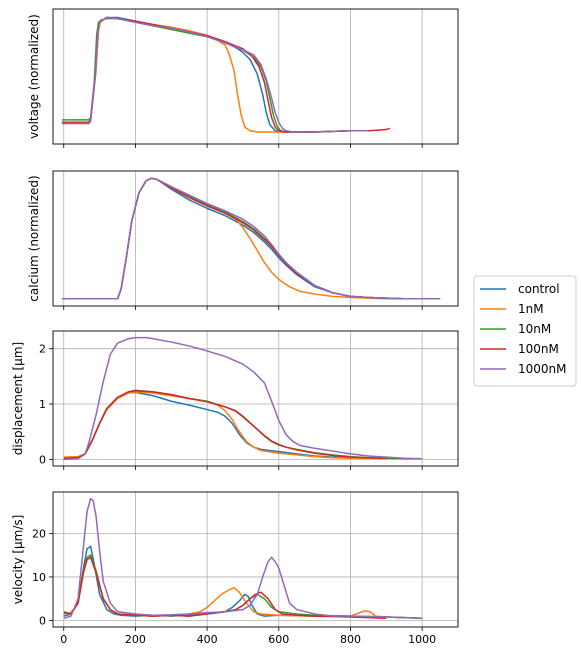  I want to click on legend-box, so click(525, 331).